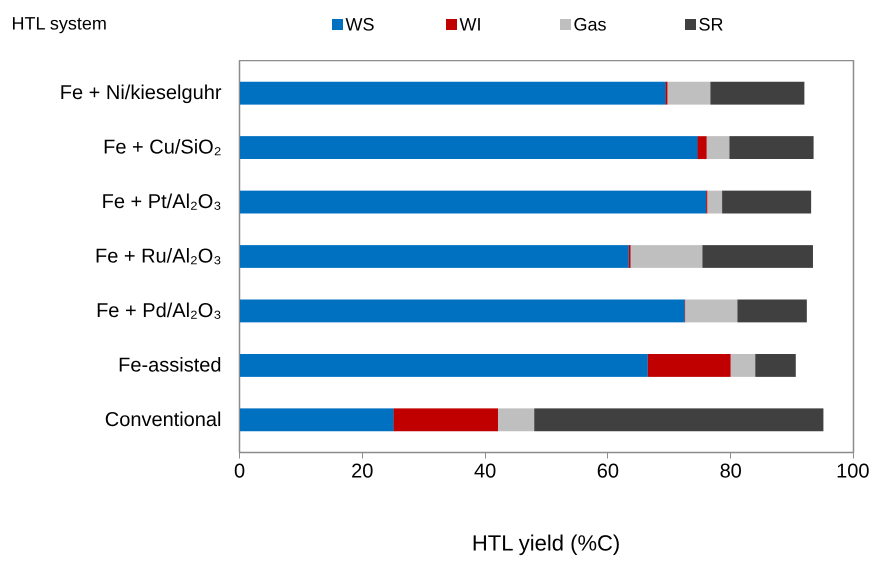 This screenshot has width=869, height=571. Describe the element at coordinates (163, 419) in the screenshot. I see `y-tick-label: Conventional` at that location.